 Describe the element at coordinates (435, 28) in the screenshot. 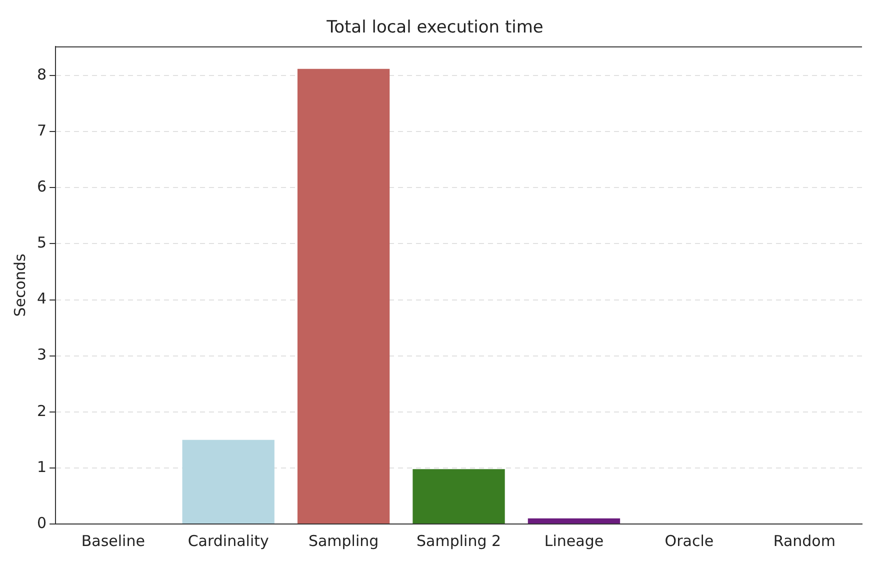

I see `chart-title: Total local execution time` at that location.